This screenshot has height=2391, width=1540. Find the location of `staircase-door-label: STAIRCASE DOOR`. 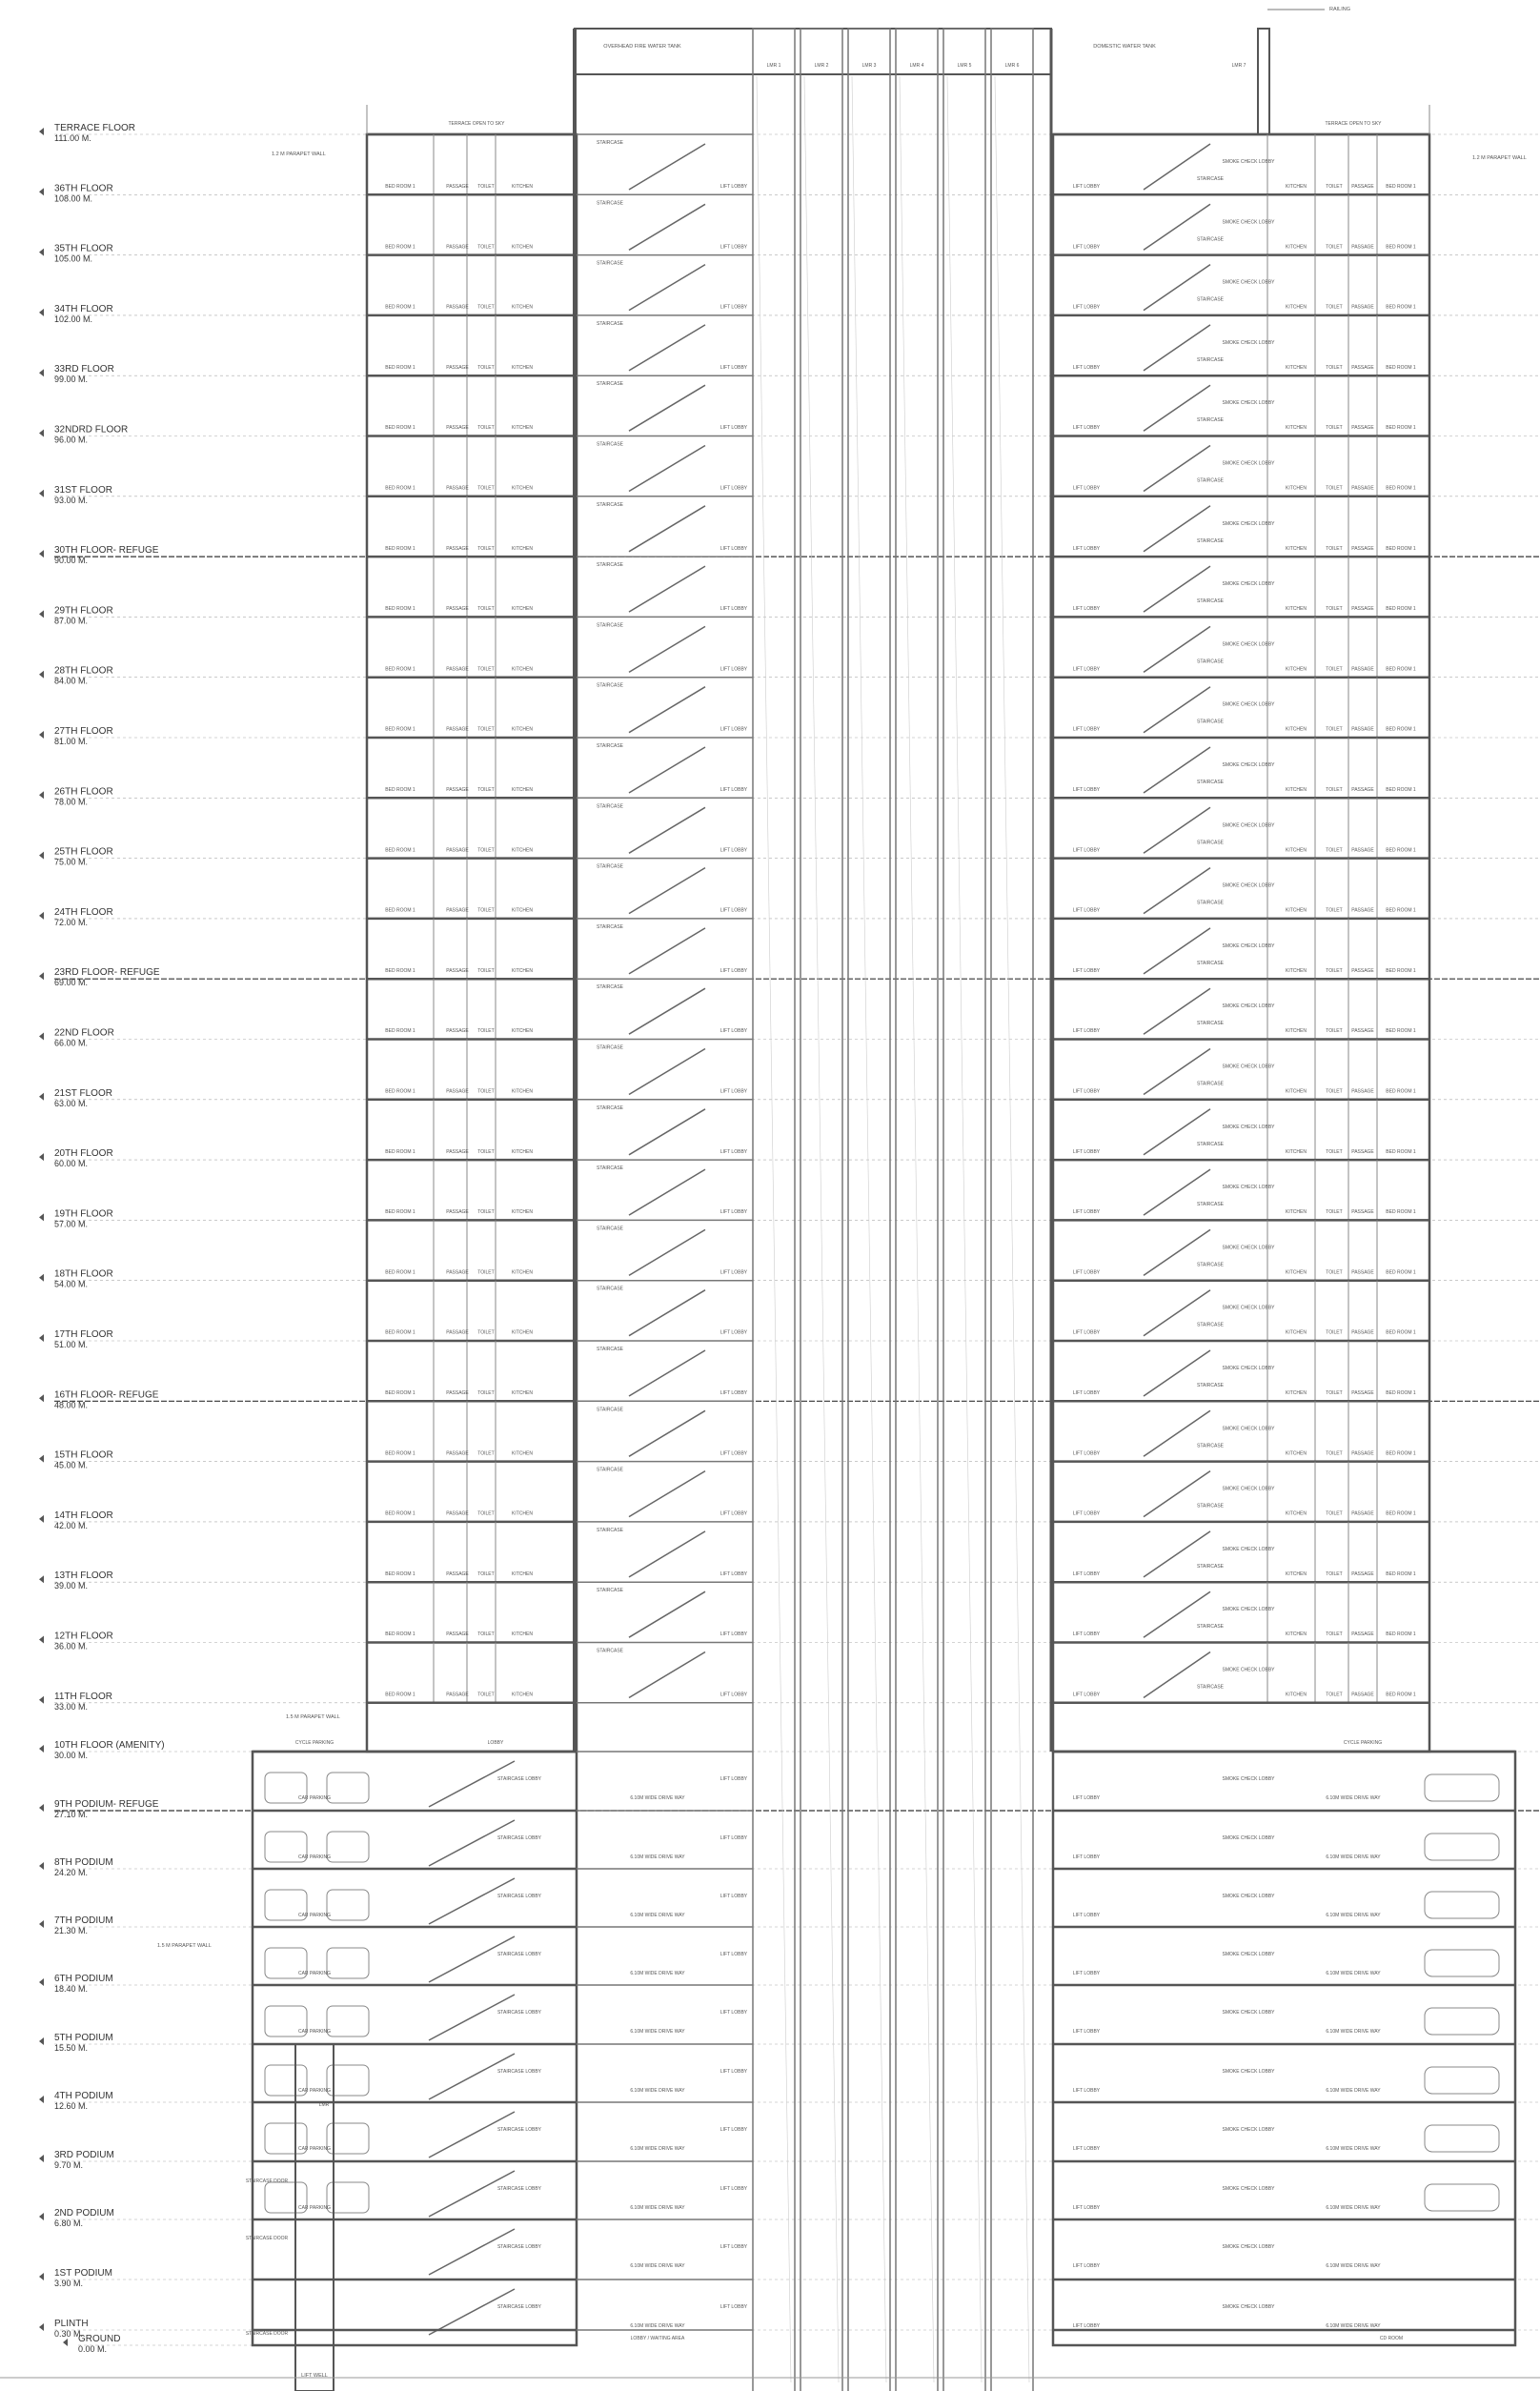

staircase-door-label: STAIRCASE DOOR is located at coordinates (267, 2181).